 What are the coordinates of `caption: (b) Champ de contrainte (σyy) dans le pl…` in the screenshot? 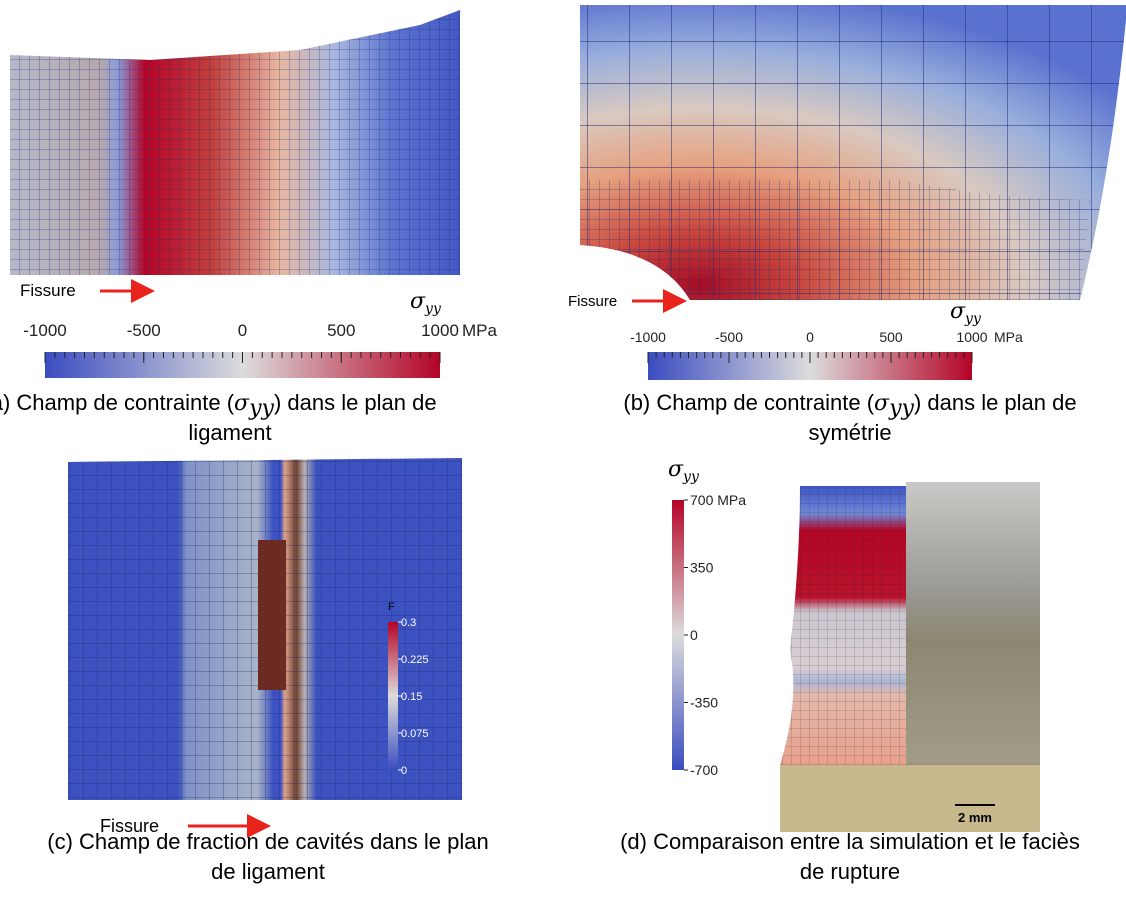 It's located at (849, 405).